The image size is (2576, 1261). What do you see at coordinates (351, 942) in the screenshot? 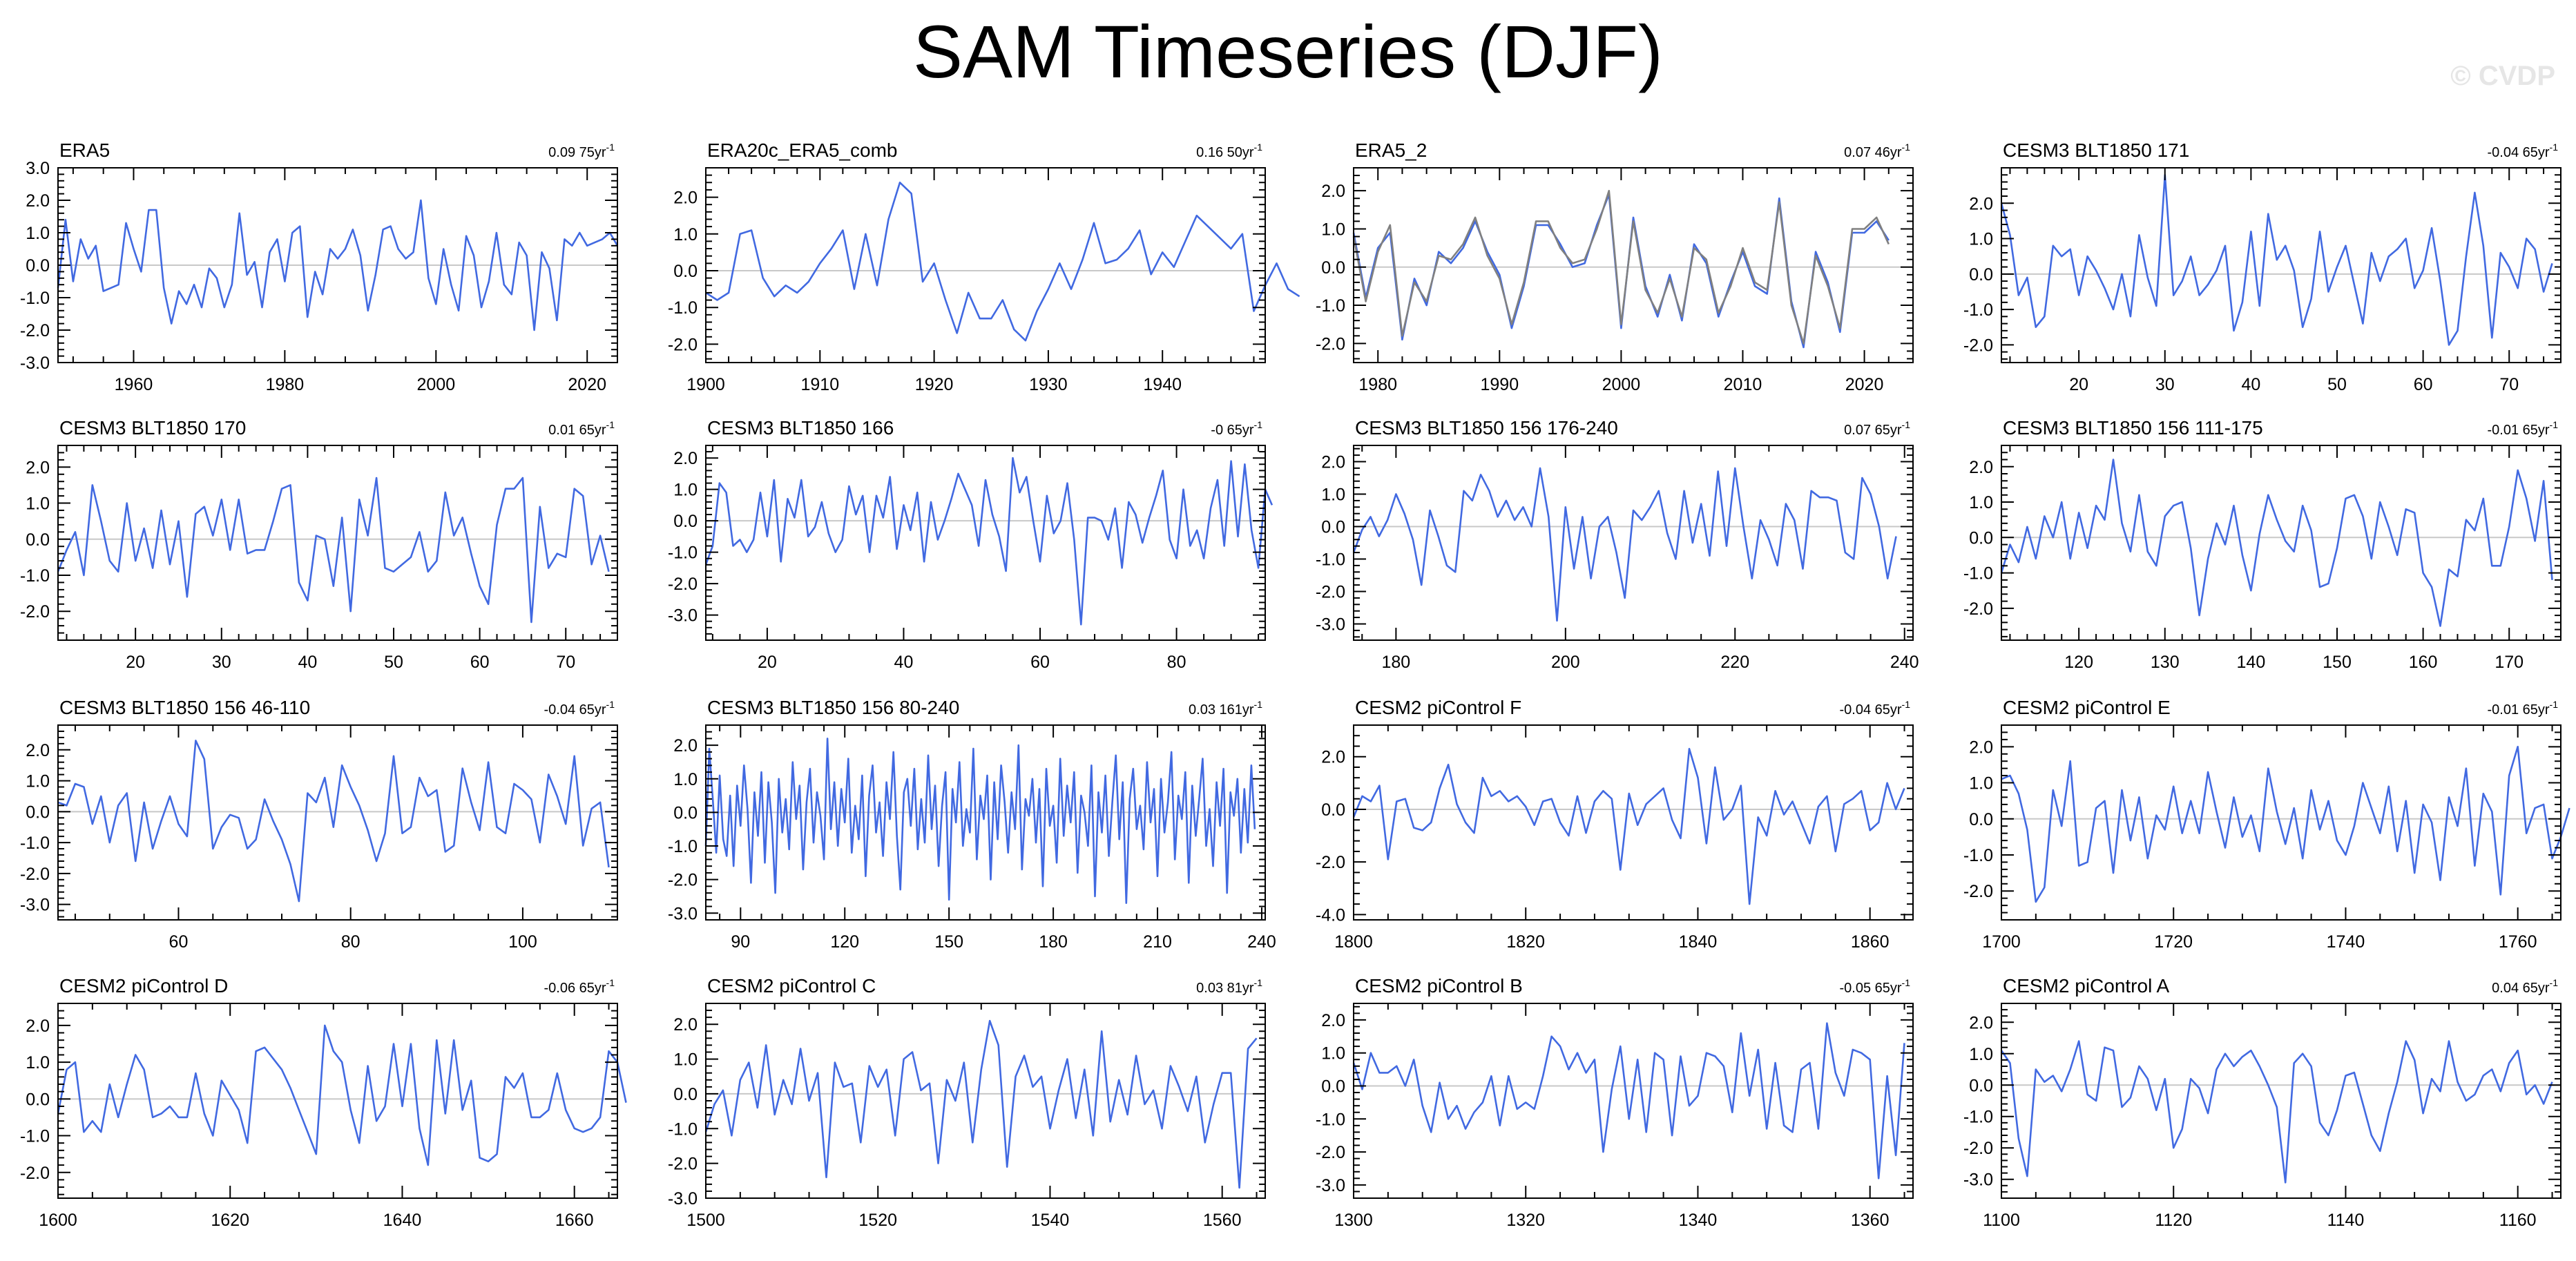
I see `x-tick-label: 80` at bounding box center [351, 942].